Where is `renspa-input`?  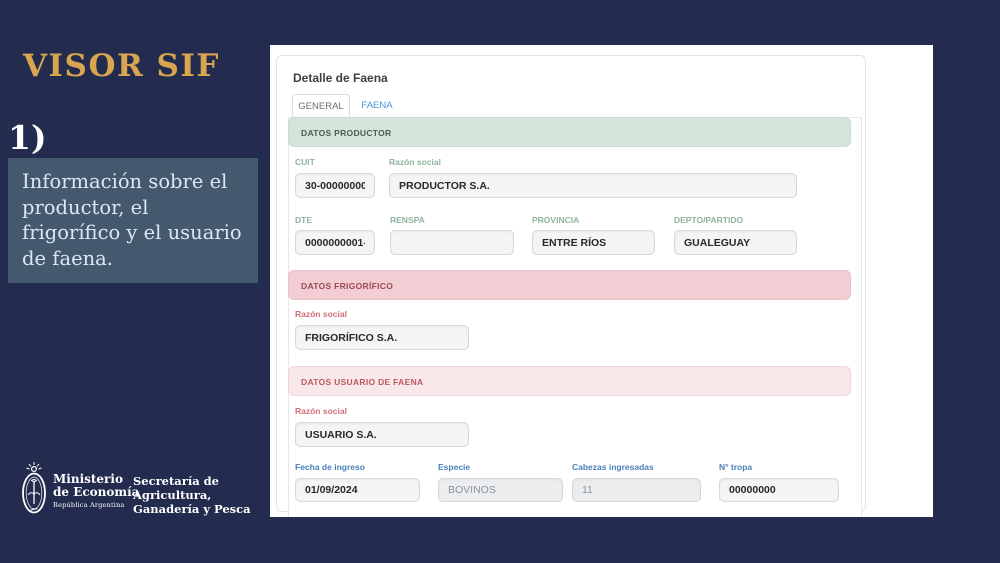
renspa-input is located at coordinates (452, 242).